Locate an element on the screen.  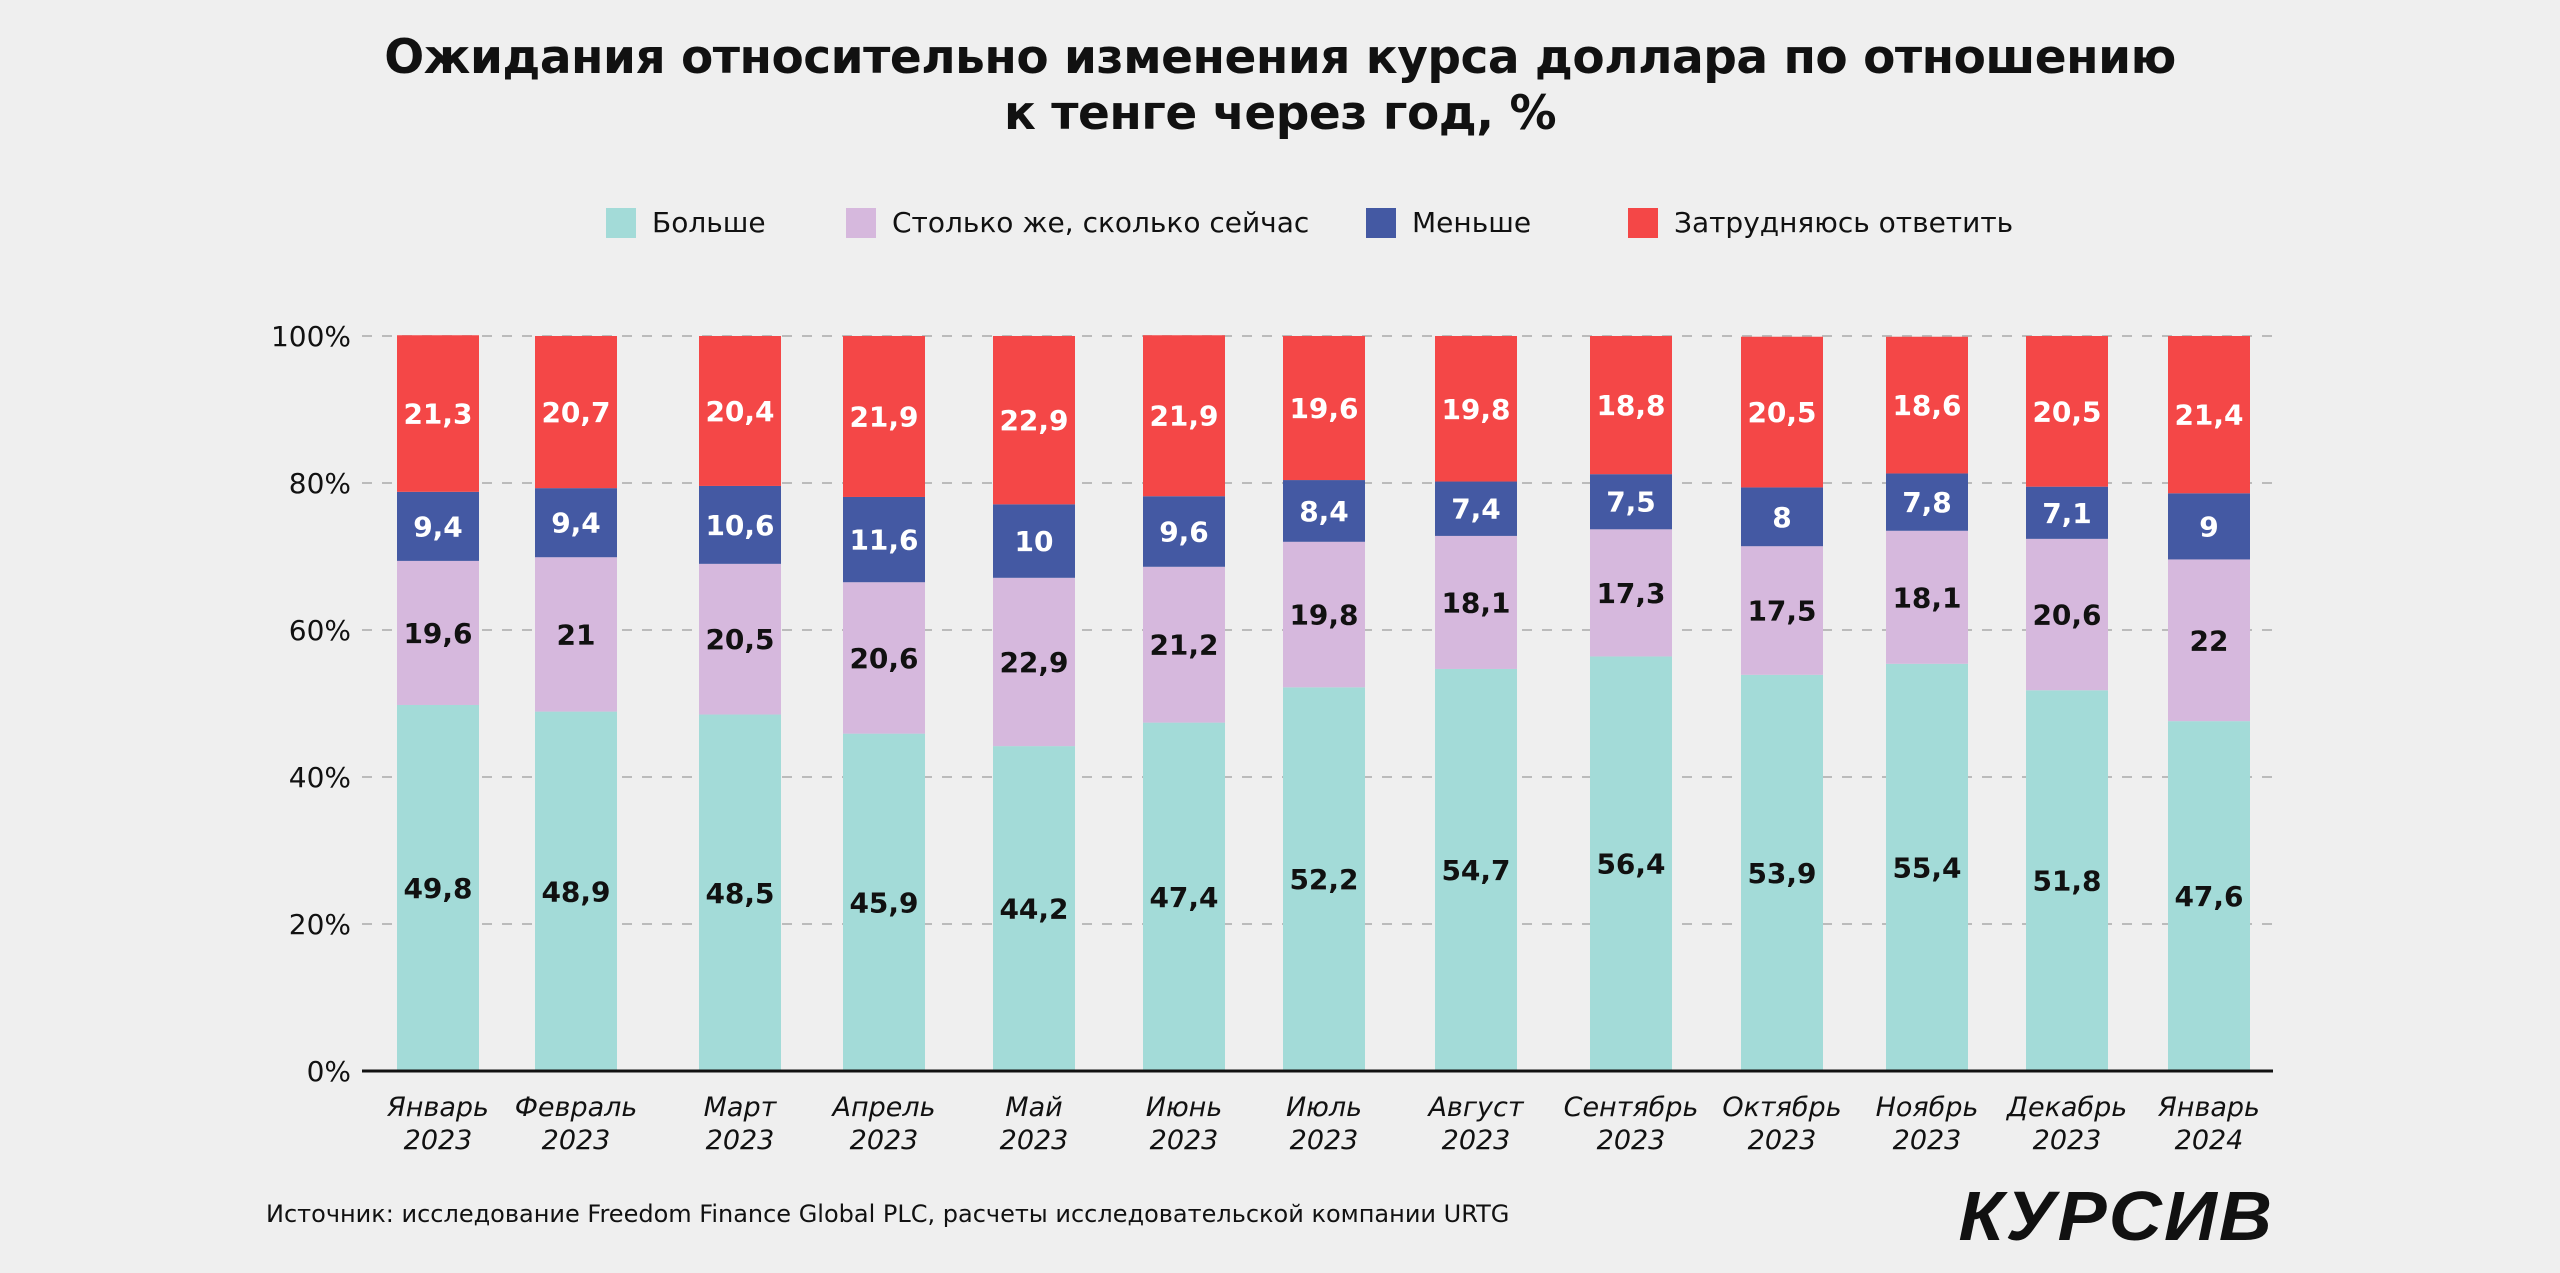
data-label: 10,6 is located at coordinates (739, 525).